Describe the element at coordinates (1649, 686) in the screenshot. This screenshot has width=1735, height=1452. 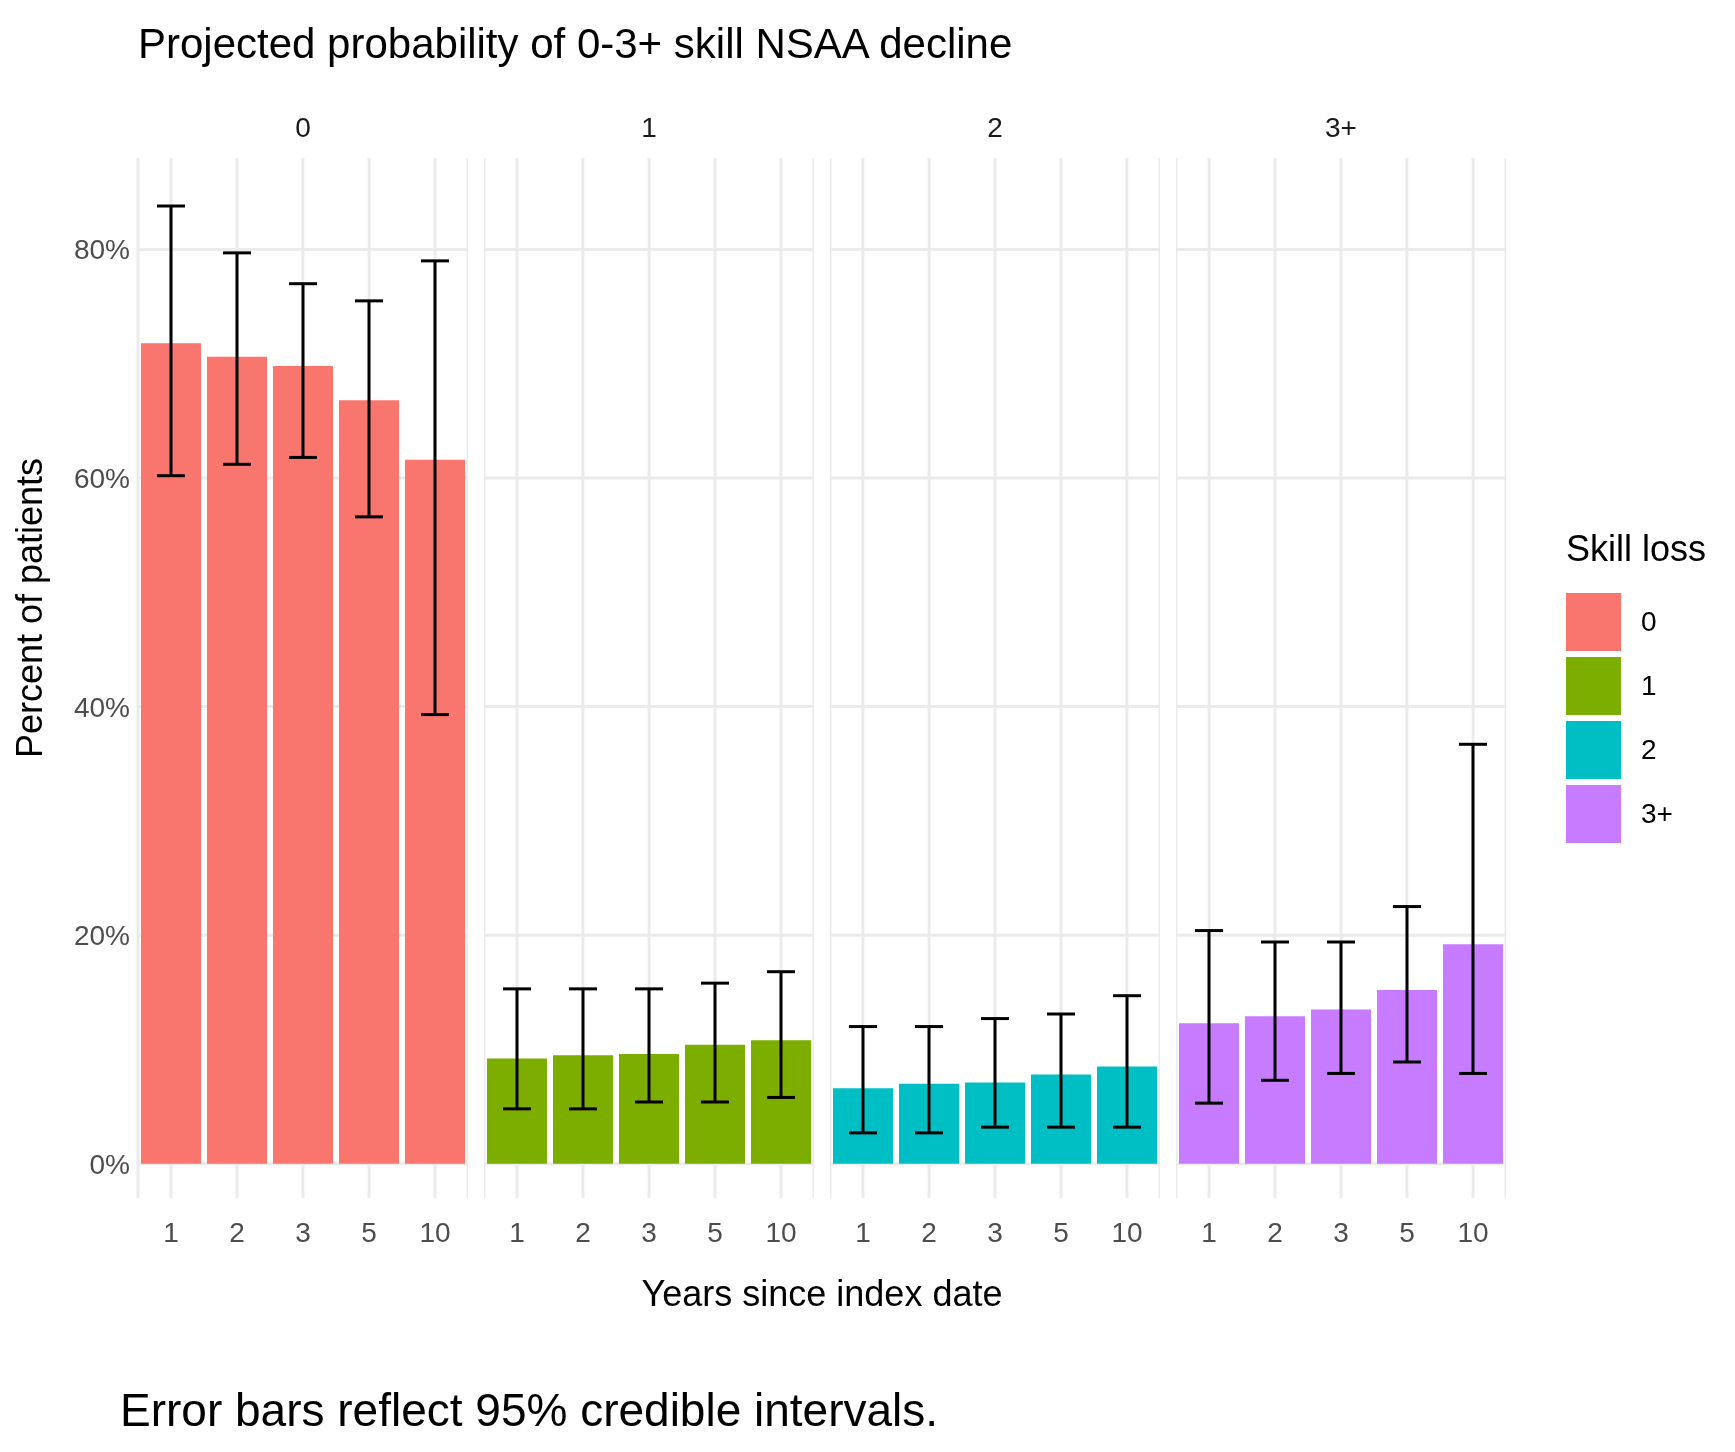
I see `legend-label: 1` at that location.